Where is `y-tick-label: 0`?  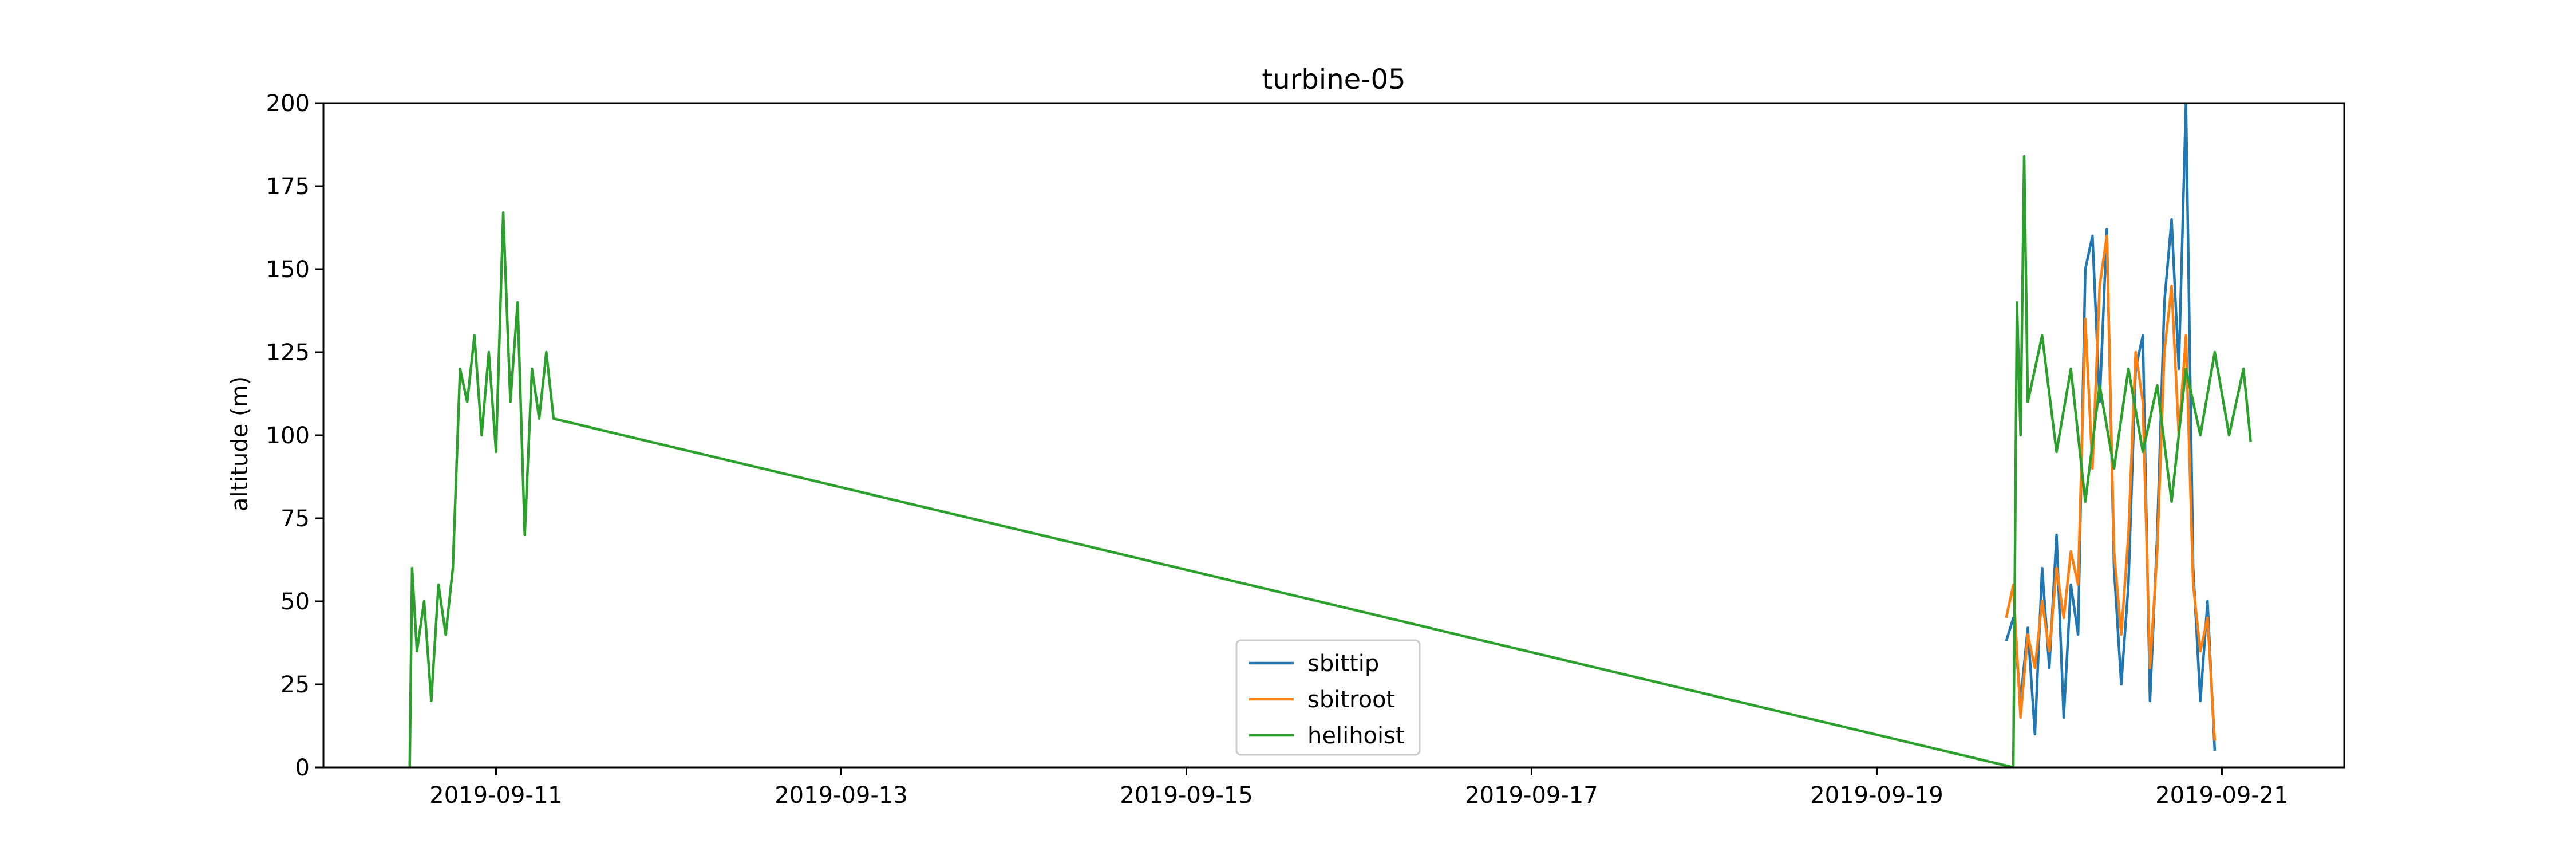 y-tick-label: 0 is located at coordinates (302, 768).